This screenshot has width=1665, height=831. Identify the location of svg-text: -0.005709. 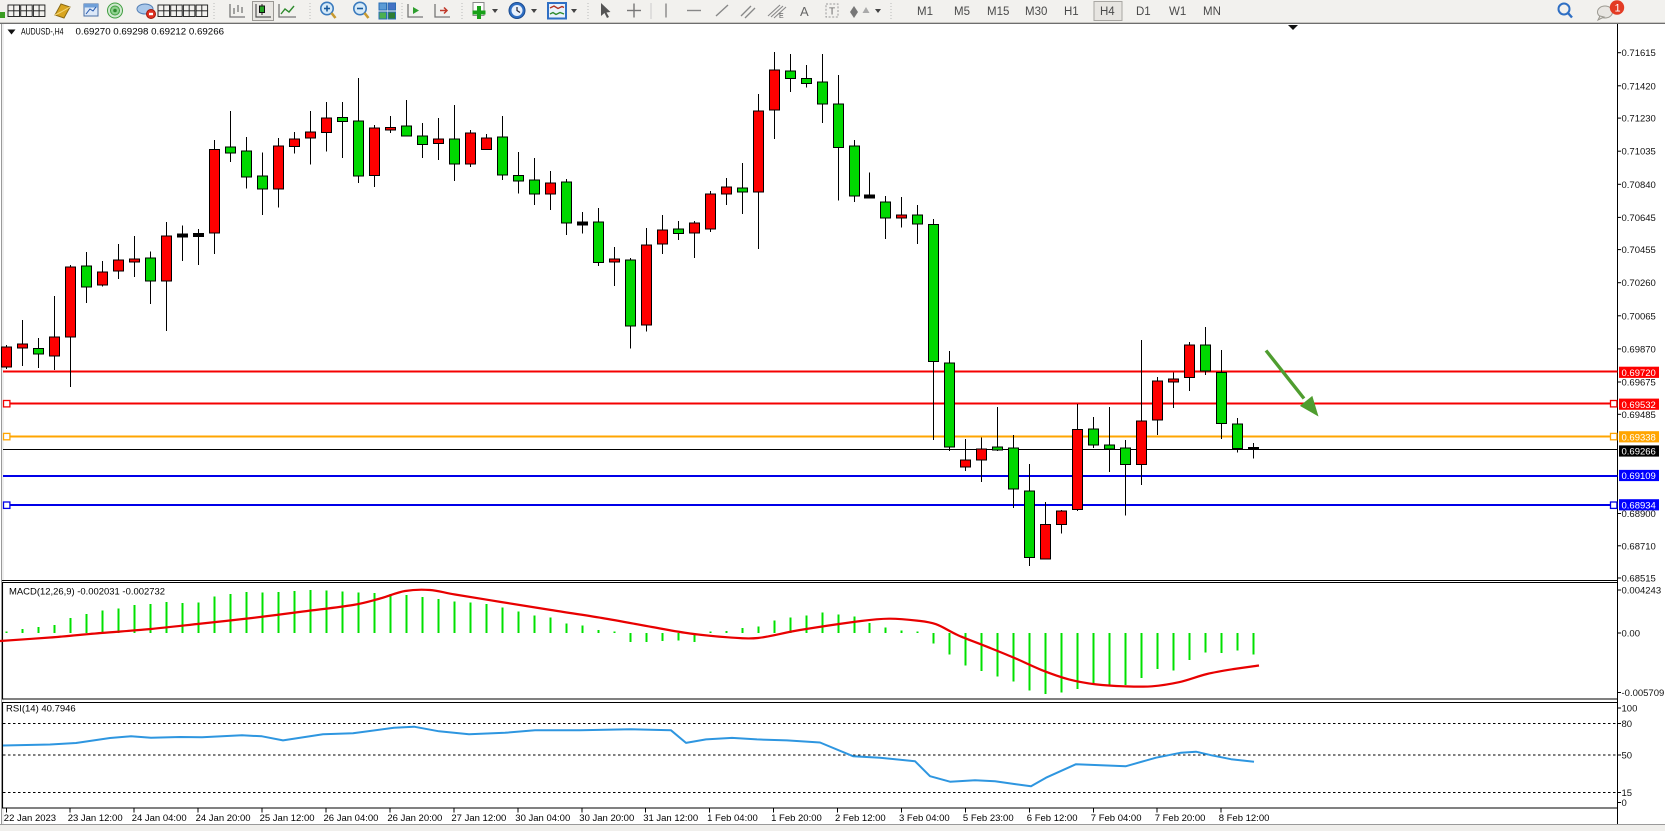
(1643, 693).